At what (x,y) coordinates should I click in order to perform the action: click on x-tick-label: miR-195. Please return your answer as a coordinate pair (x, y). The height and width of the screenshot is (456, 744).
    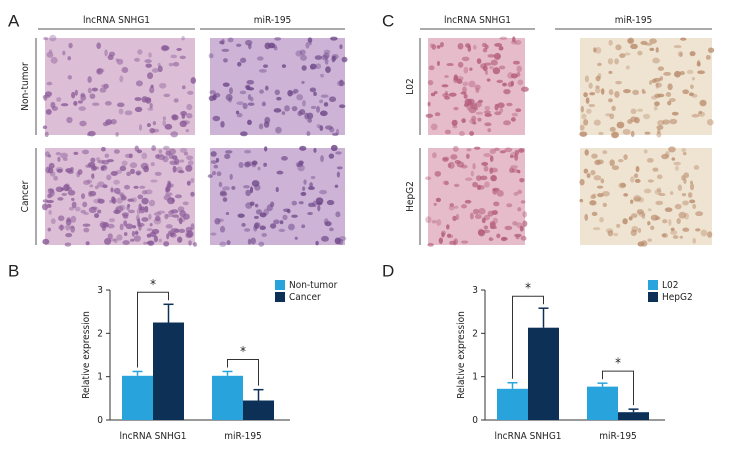
    Looking at the image, I should click on (618, 436).